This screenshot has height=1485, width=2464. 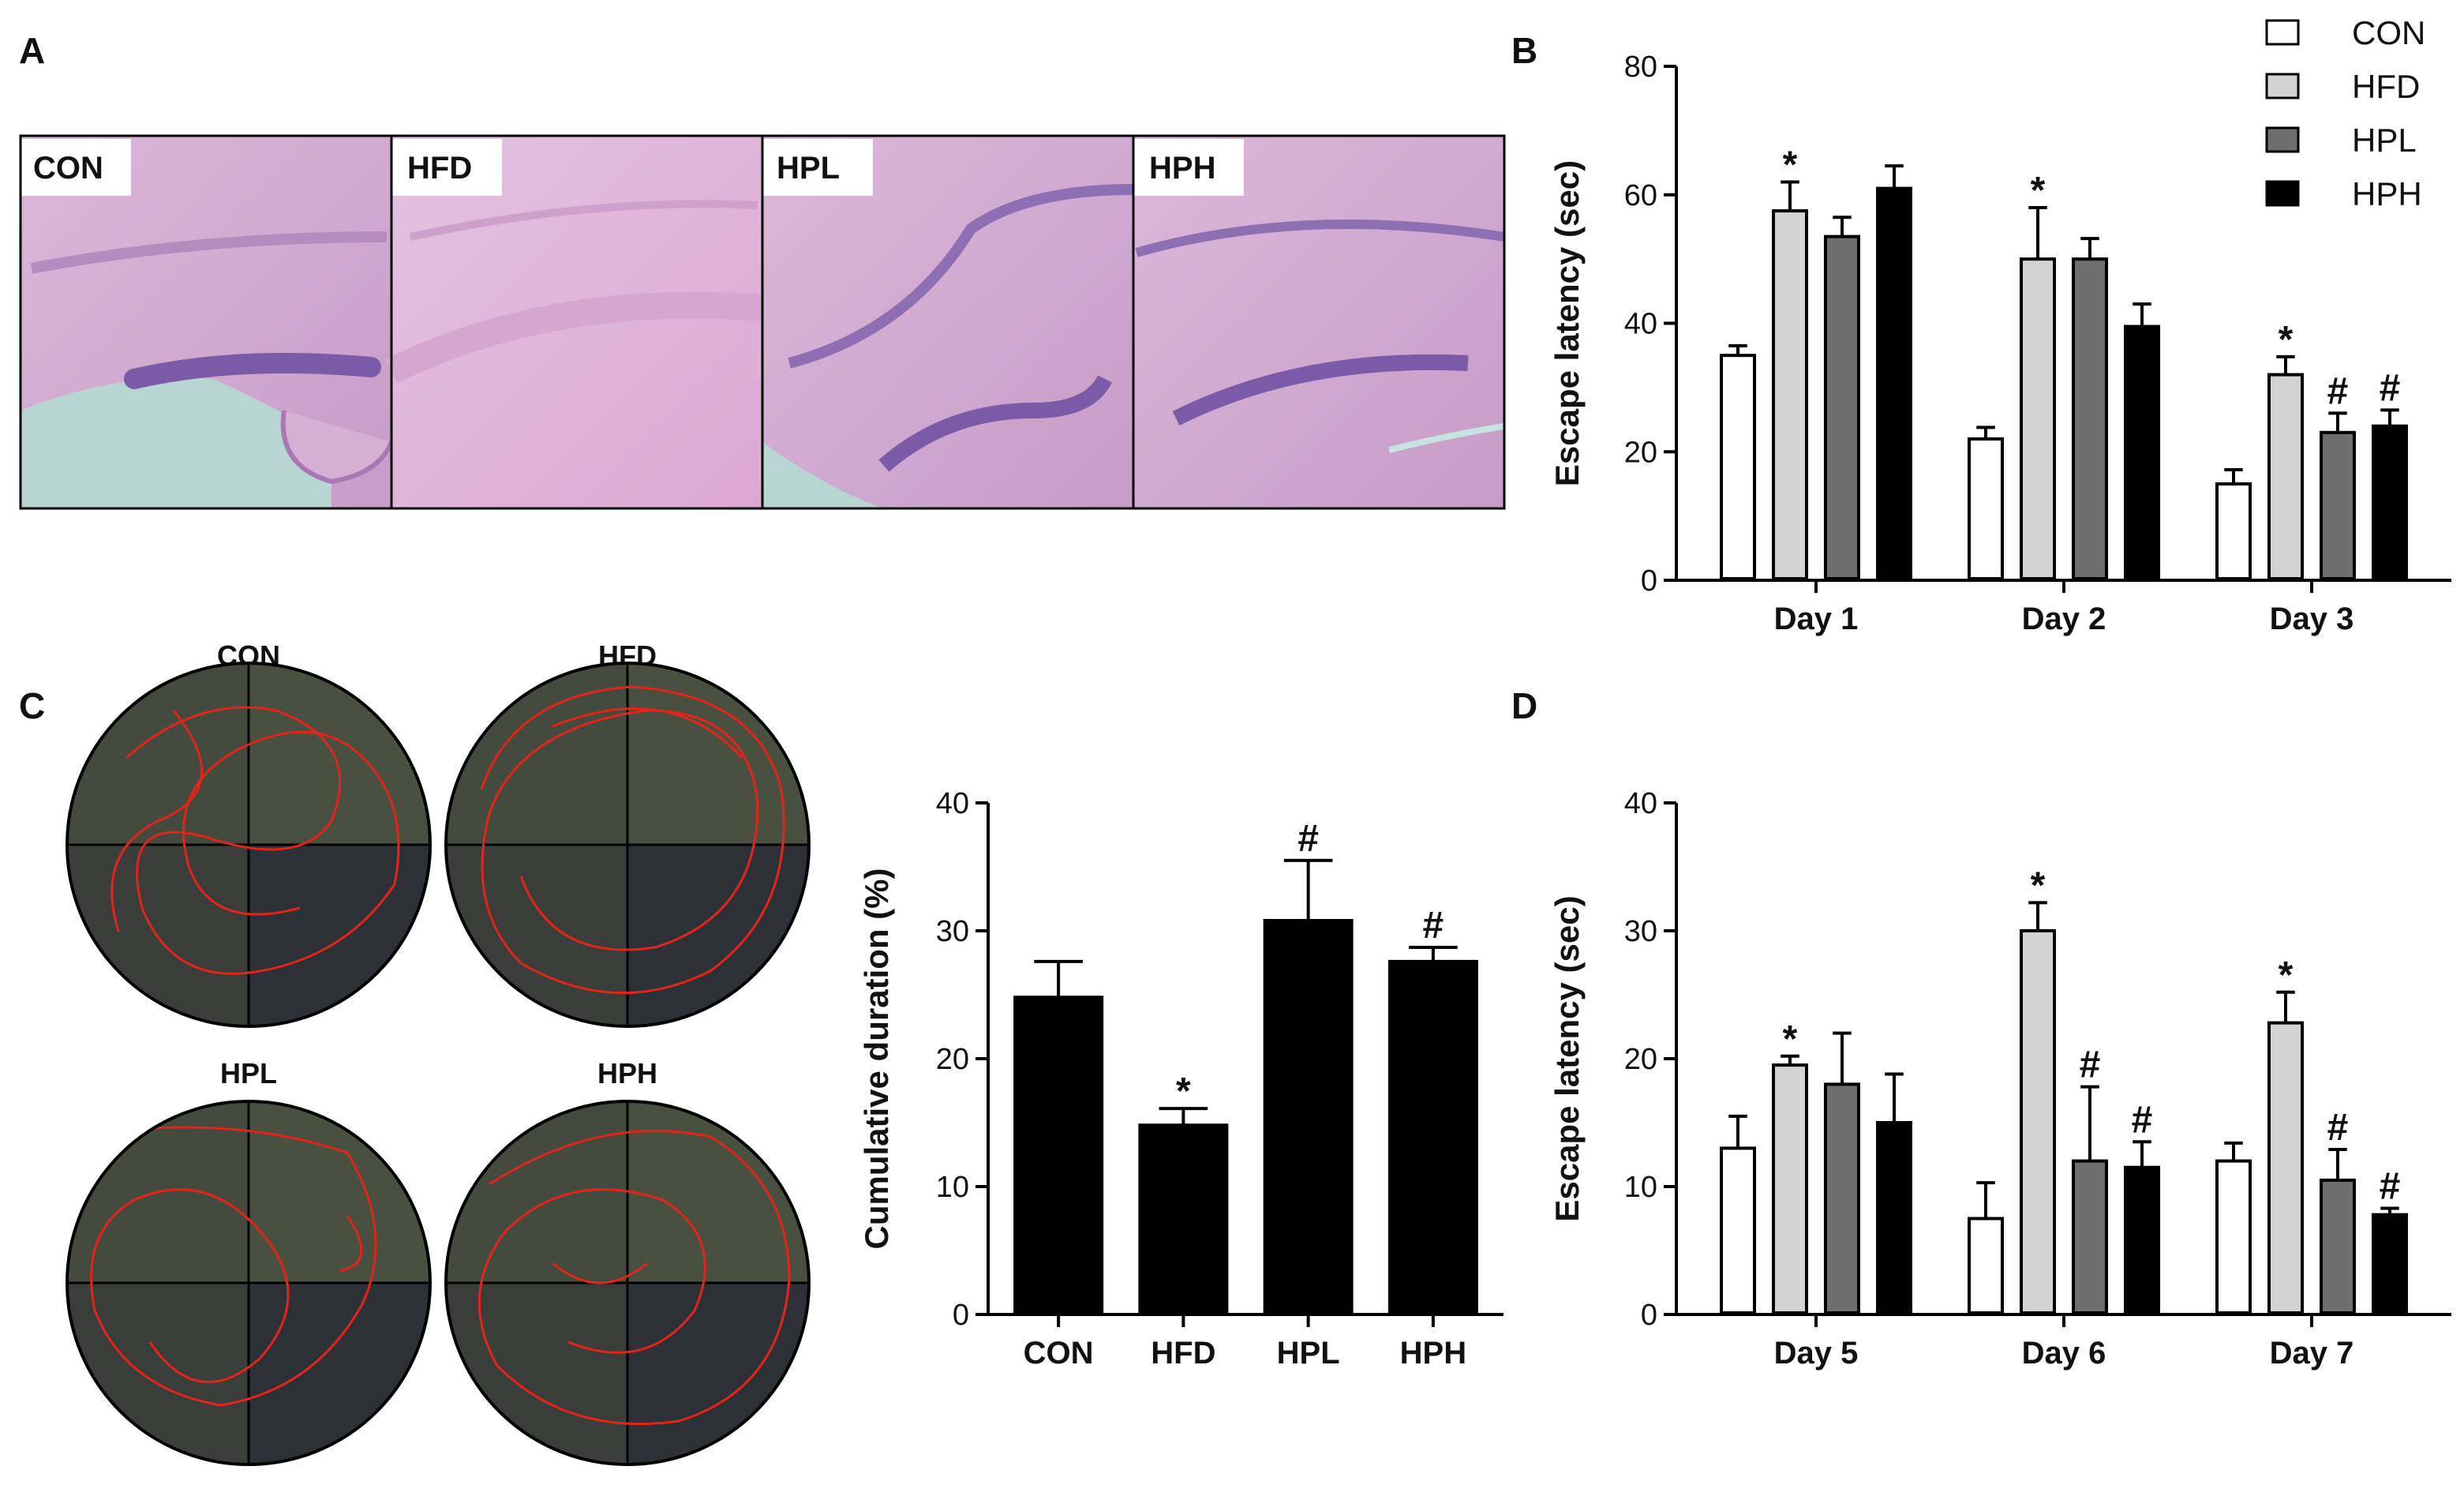 I want to click on x-tick-label: HPL, so click(x=1308, y=1353).